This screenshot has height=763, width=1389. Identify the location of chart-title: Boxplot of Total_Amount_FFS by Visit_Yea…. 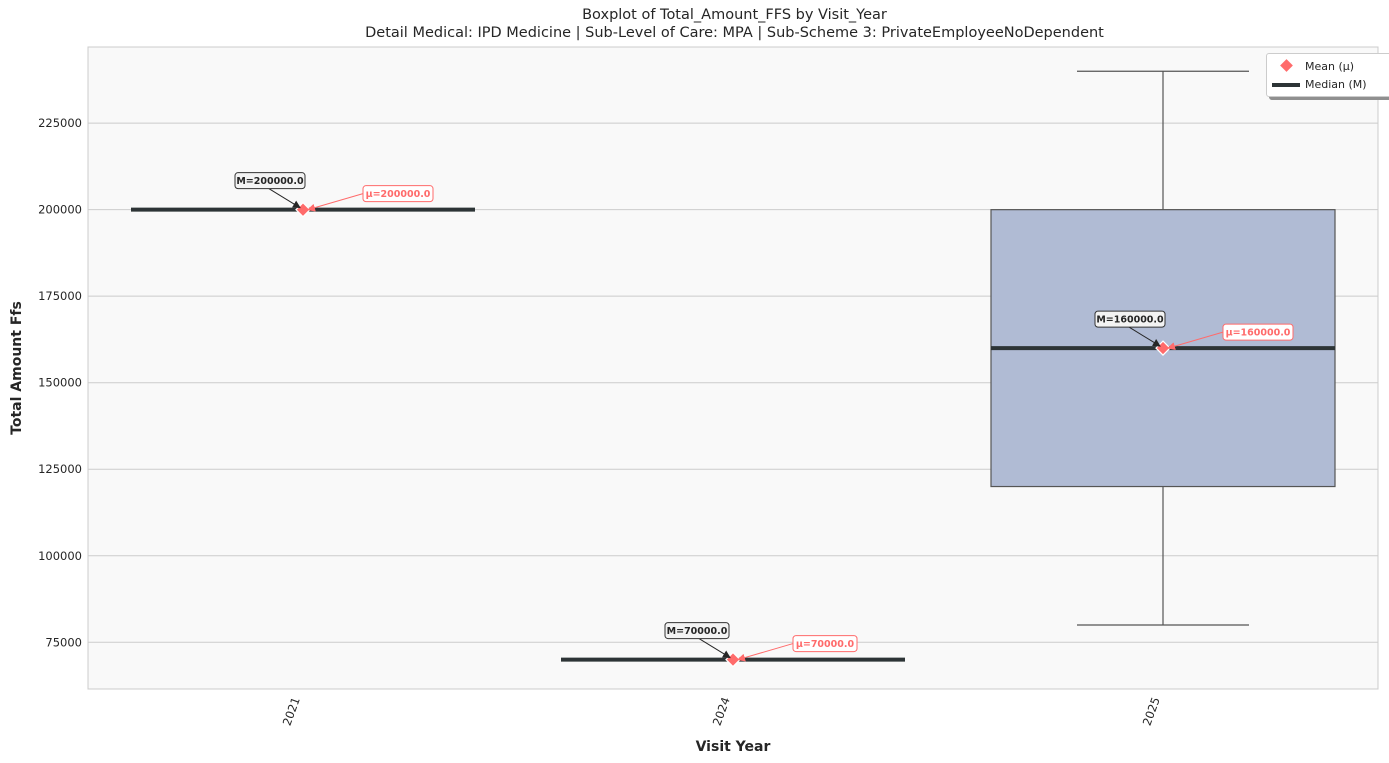
(734, 15).